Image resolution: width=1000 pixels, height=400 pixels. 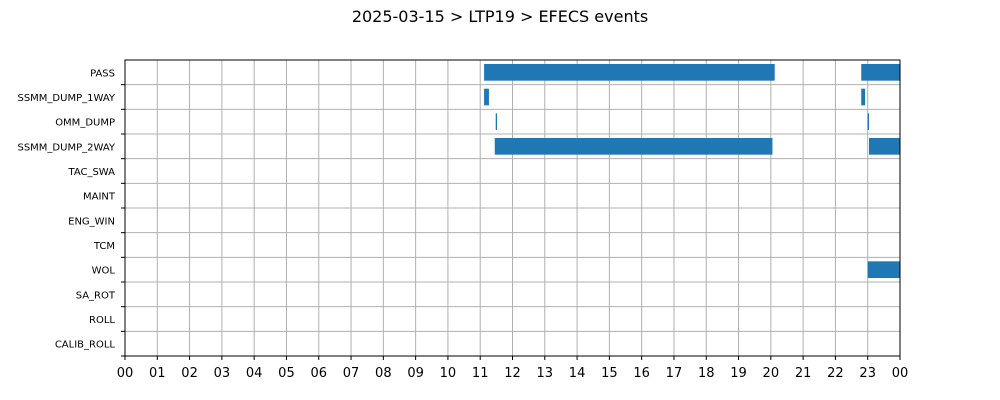 What do you see at coordinates (545, 373) in the screenshot?
I see `x-tick-label: 13` at bounding box center [545, 373].